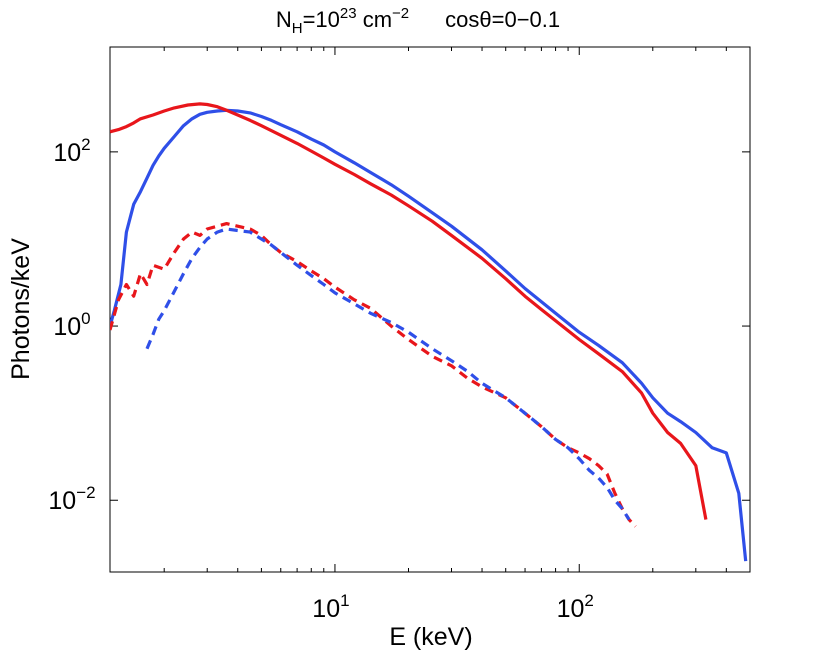  What do you see at coordinates (85, 144) in the screenshot?
I see `y-tick-label-exp: 2` at bounding box center [85, 144].